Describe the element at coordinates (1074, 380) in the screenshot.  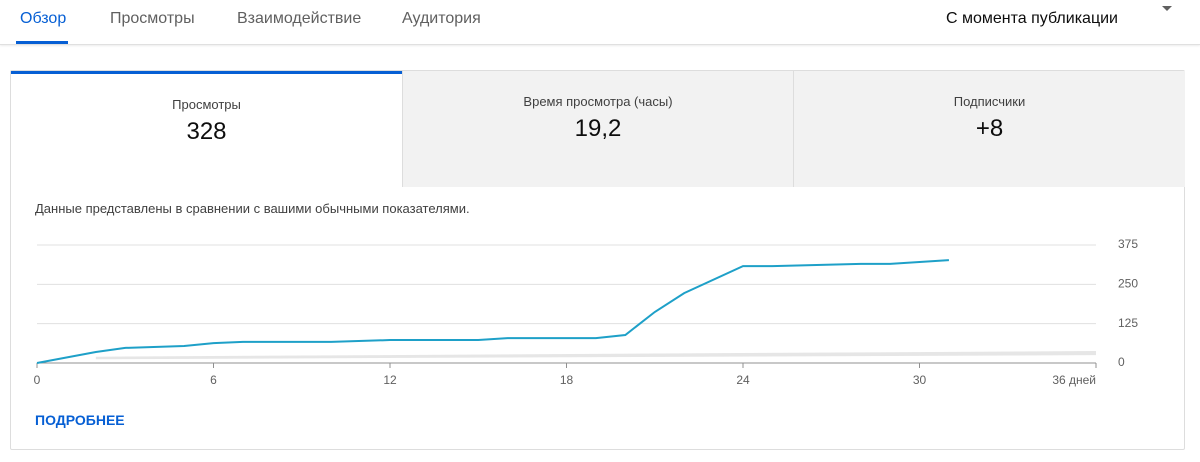
I see `x-tick-label: 36 дней` at that location.